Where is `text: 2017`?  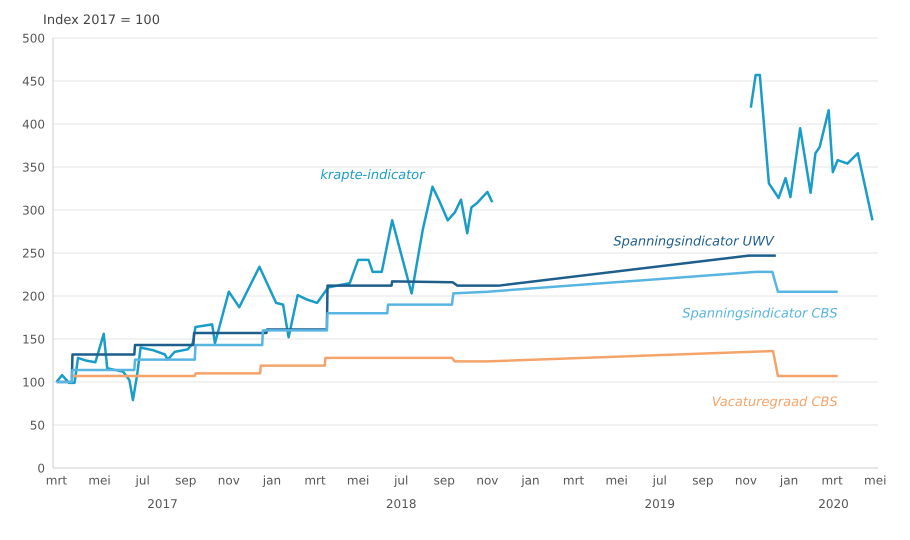 text: 2017 is located at coordinates (162, 504).